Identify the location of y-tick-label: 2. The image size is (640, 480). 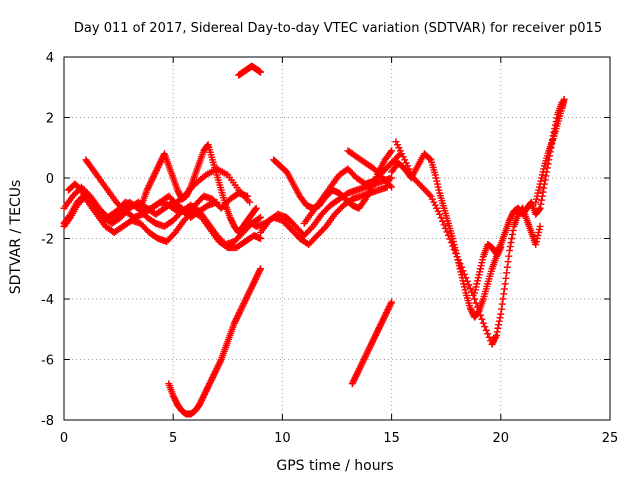
(50, 119).